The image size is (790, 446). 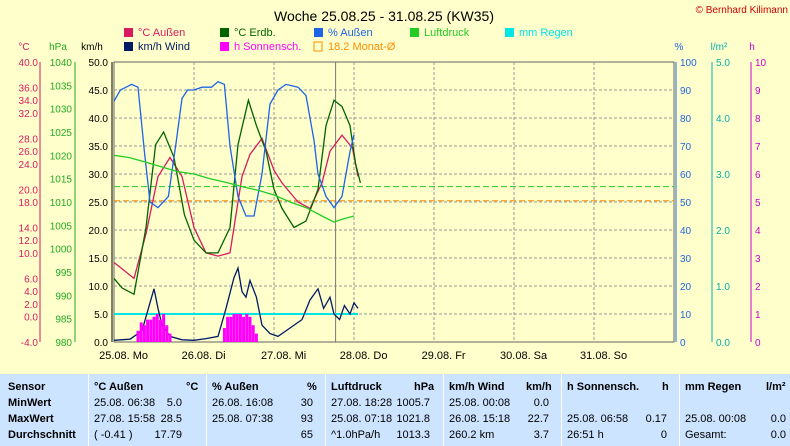 What do you see at coordinates (663, 435) in the screenshot?
I see `cell-value: 0` at bounding box center [663, 435].